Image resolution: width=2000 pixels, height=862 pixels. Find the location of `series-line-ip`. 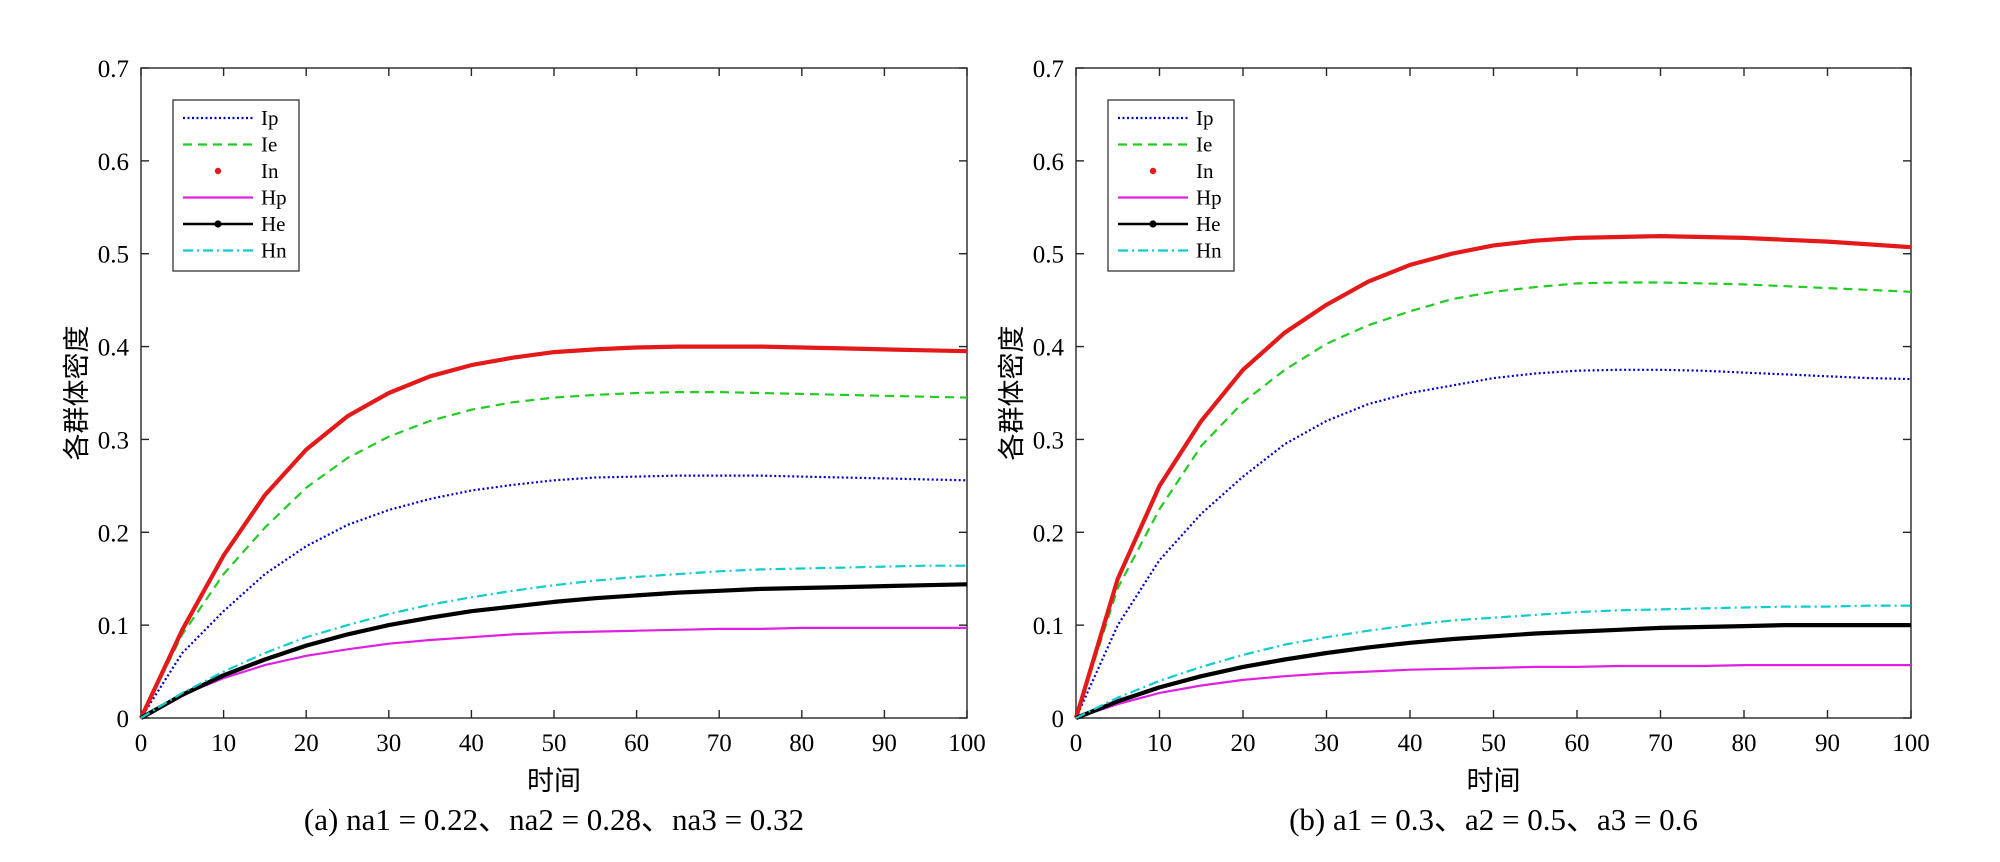

series-line-ip is located at coordinates (554, 596).